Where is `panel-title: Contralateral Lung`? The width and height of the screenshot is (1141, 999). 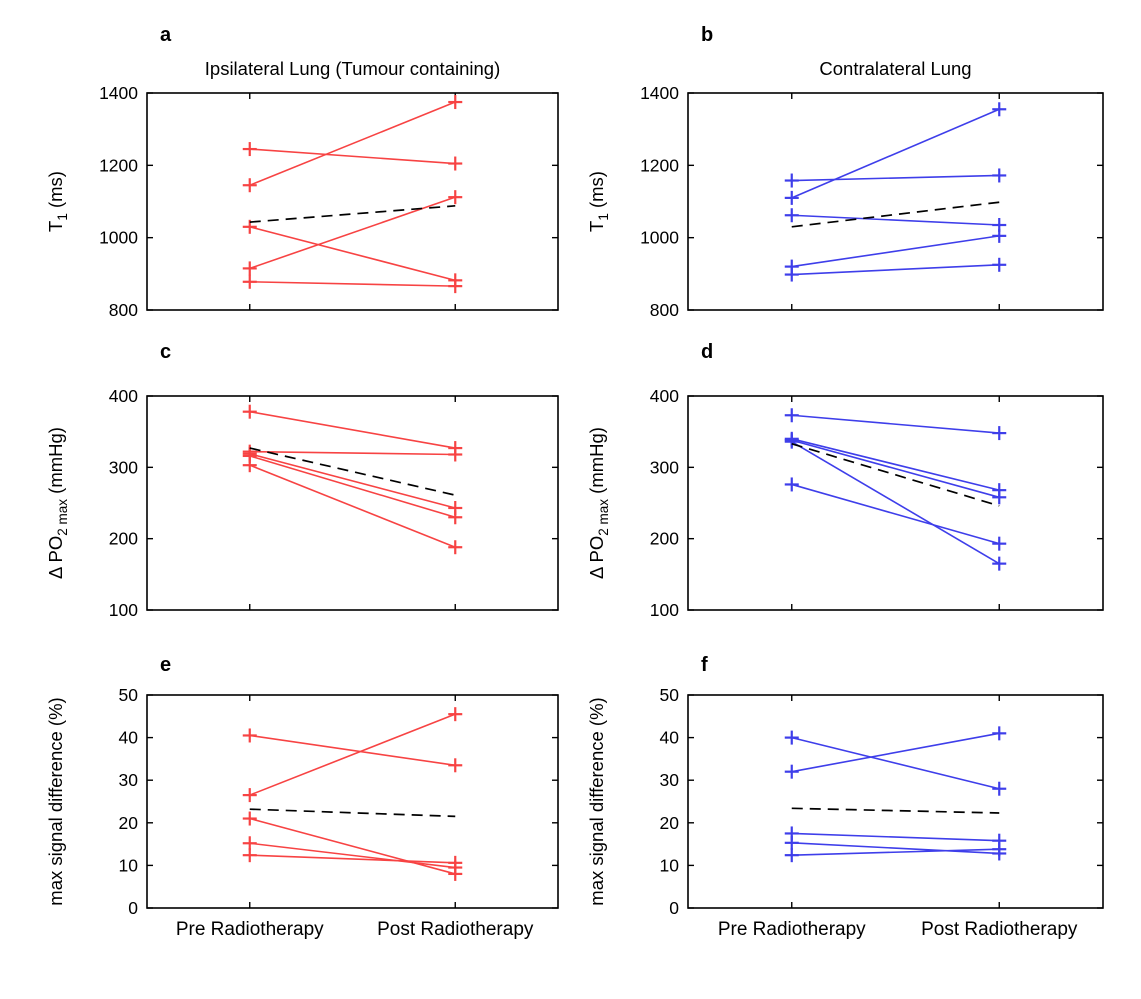 panel-title: Contralateral Lung is located at coordinates (895, 68).